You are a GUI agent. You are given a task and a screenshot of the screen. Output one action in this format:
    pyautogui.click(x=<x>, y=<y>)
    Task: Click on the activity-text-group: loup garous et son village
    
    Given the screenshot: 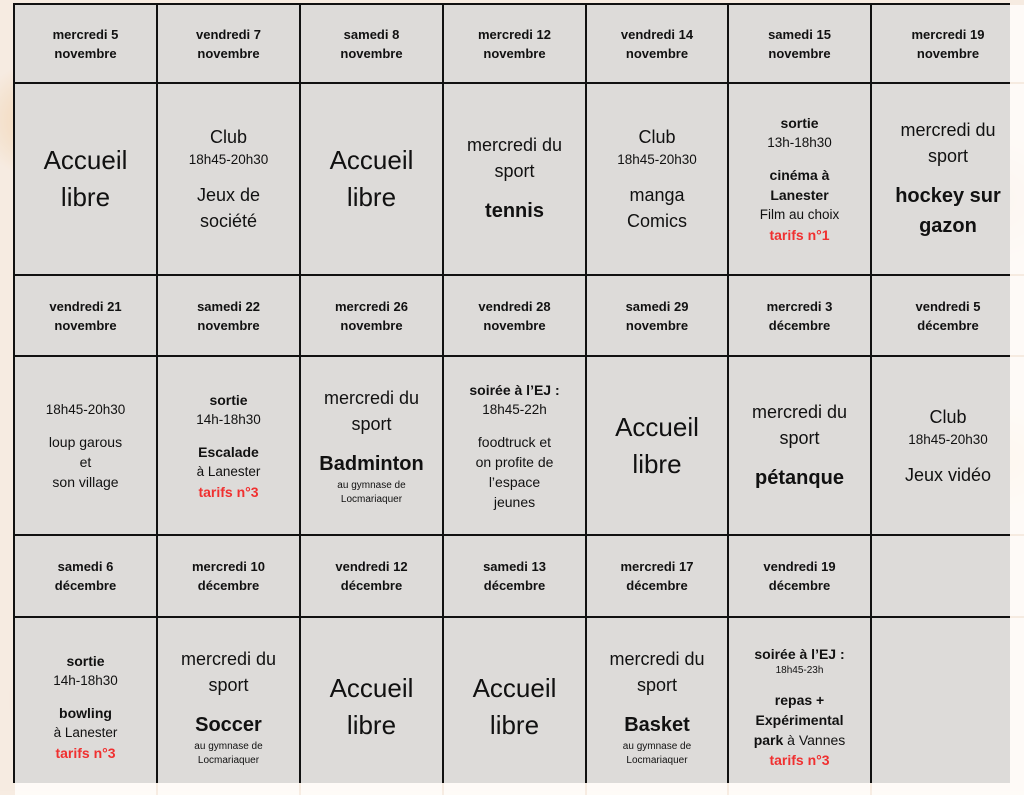 What is the action you would take?
    pyautogui.click(x=85, y=462)
    